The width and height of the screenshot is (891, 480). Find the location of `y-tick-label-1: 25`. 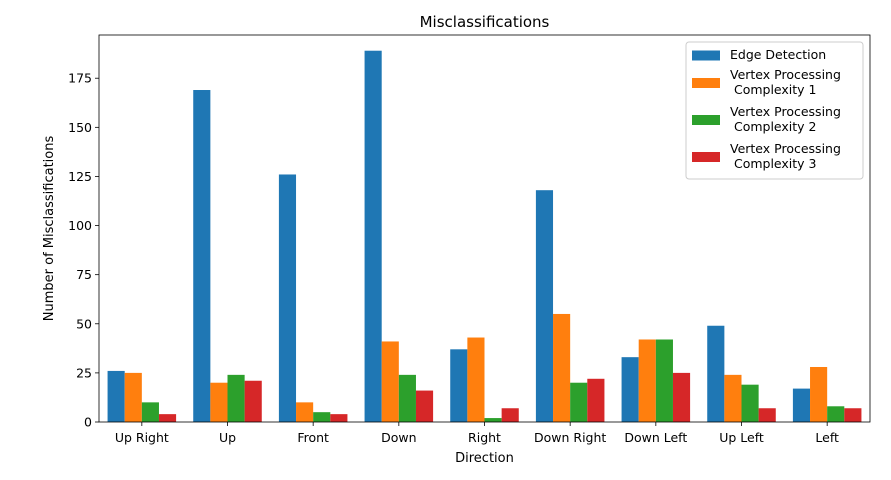

y-tick-label-1: 25 is located at coordinates (84, 372).